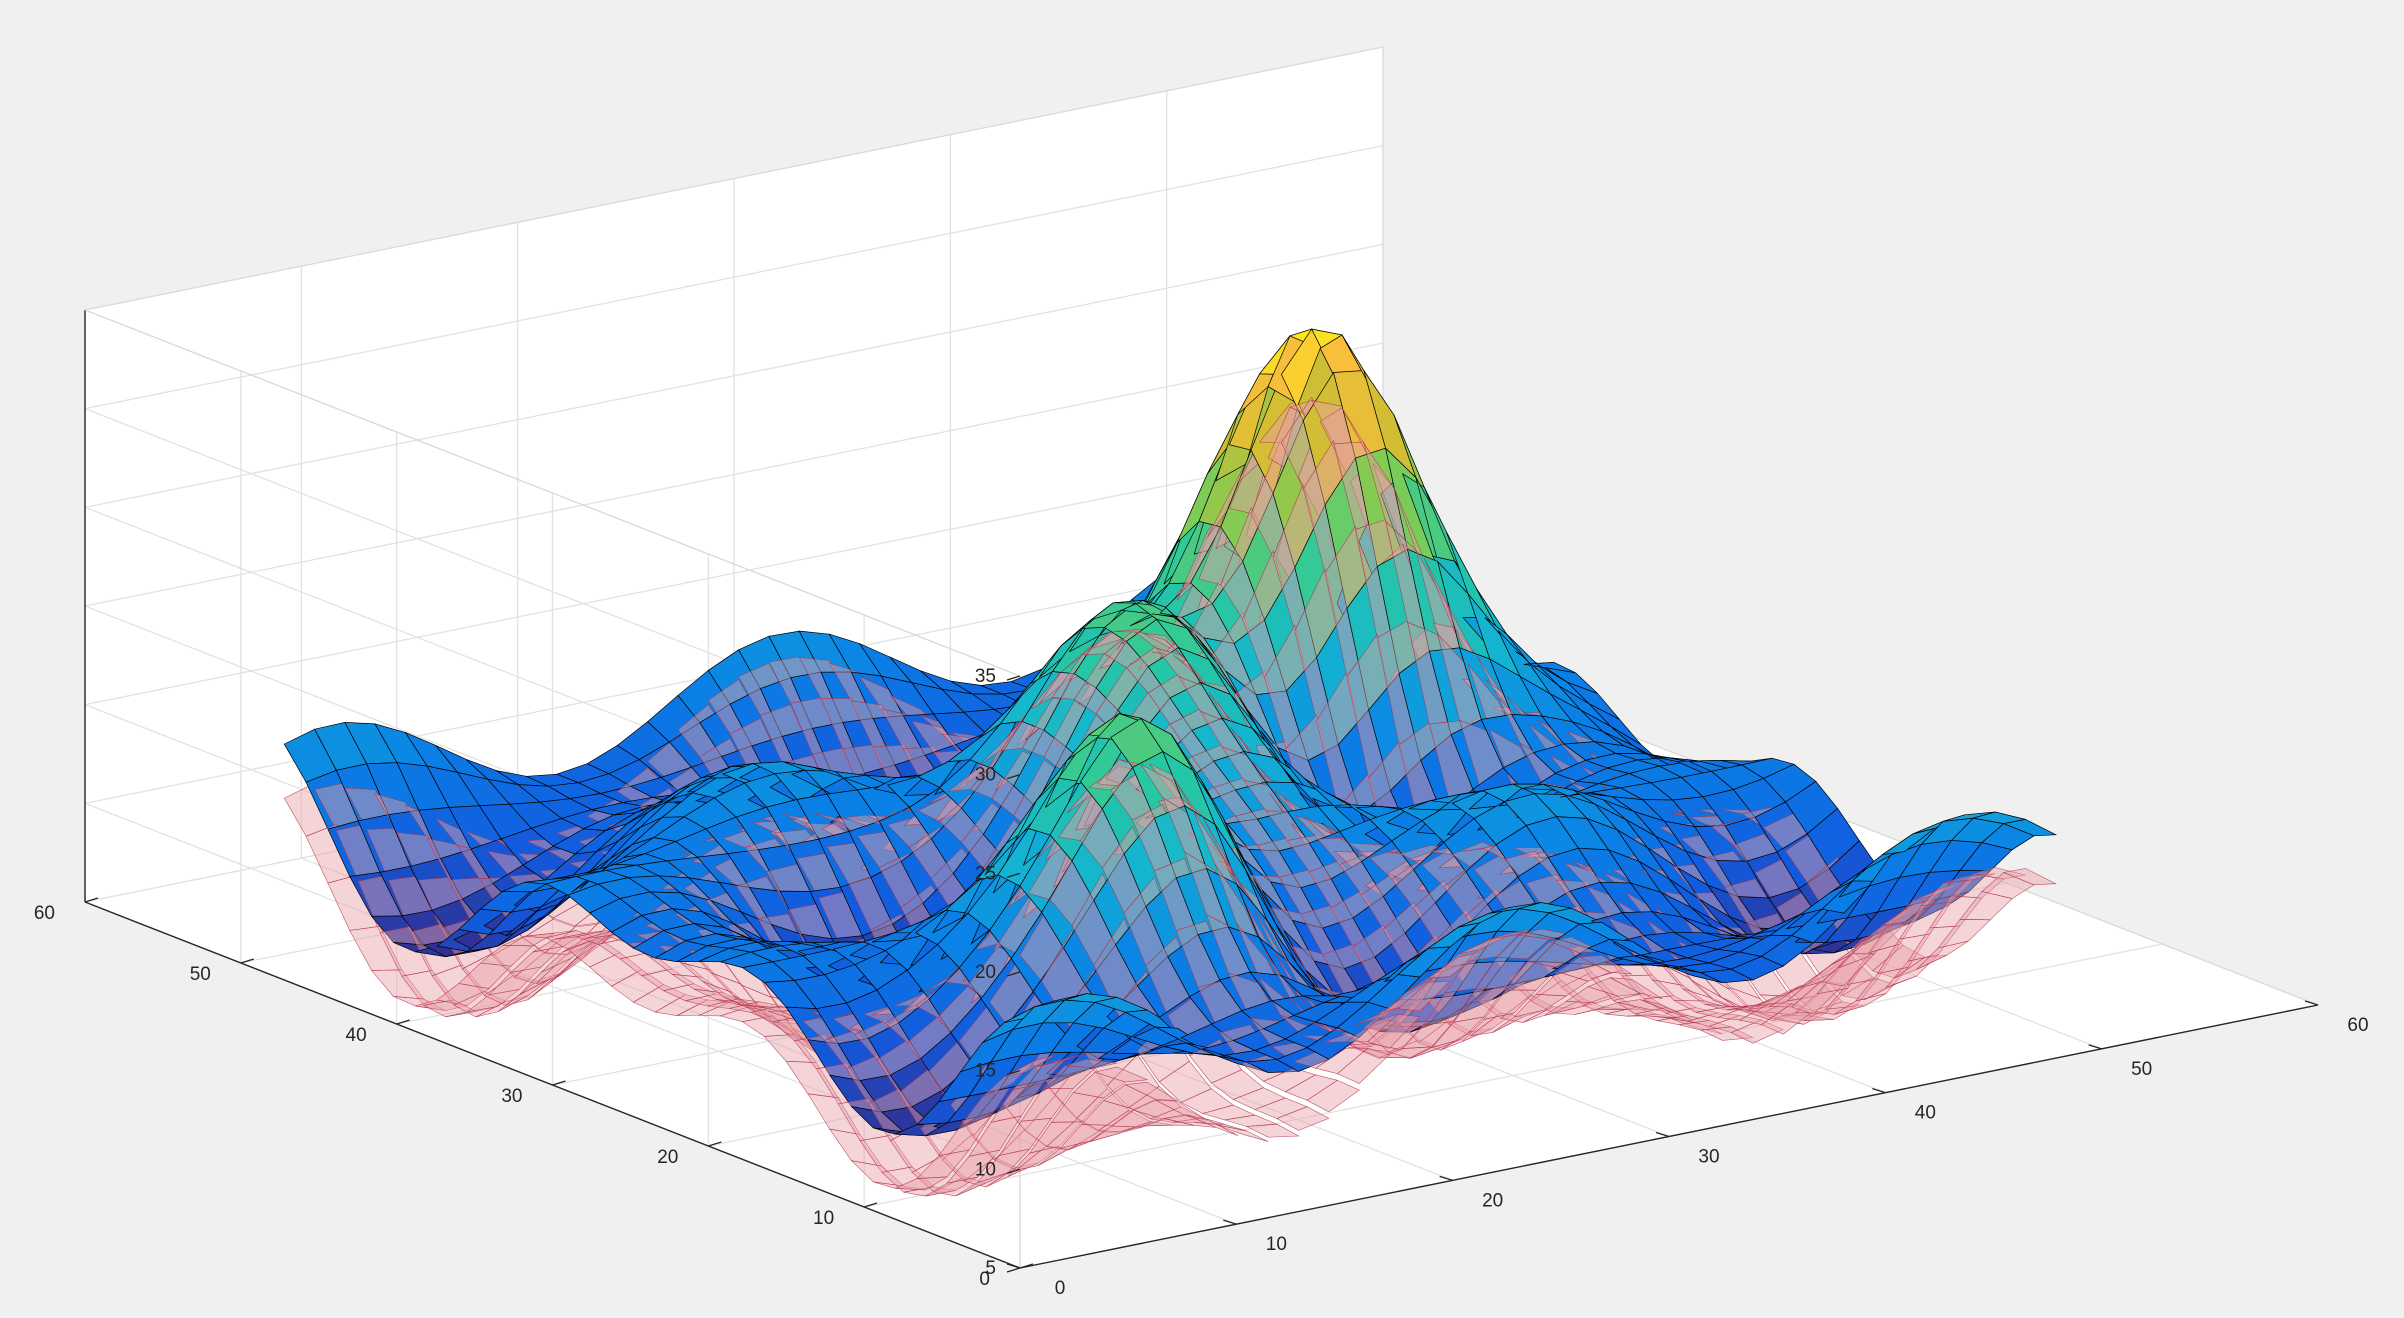 The image size is (2404, 1318). I want to click on x-tick-label: 40, so click(1925, 1113).